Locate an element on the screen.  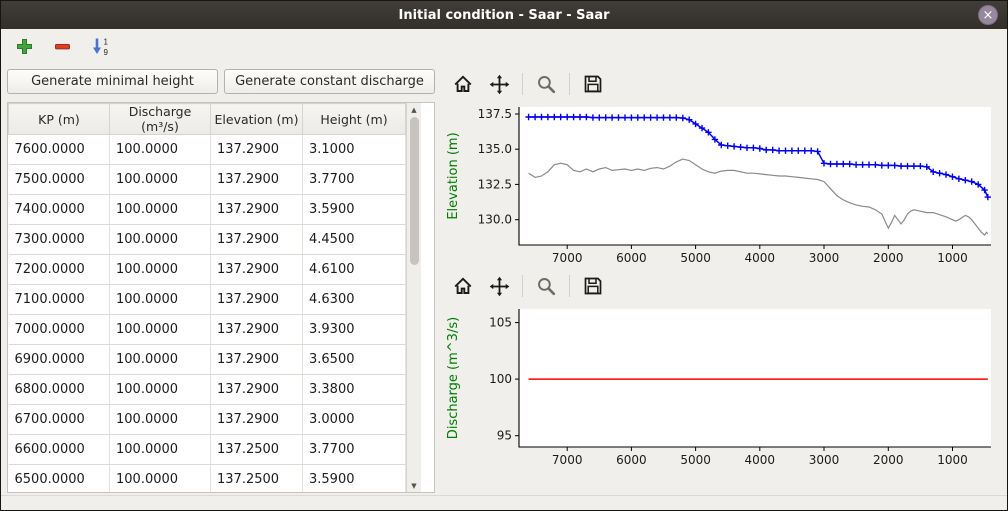
pan-icon is located at coordinates (499, 84).